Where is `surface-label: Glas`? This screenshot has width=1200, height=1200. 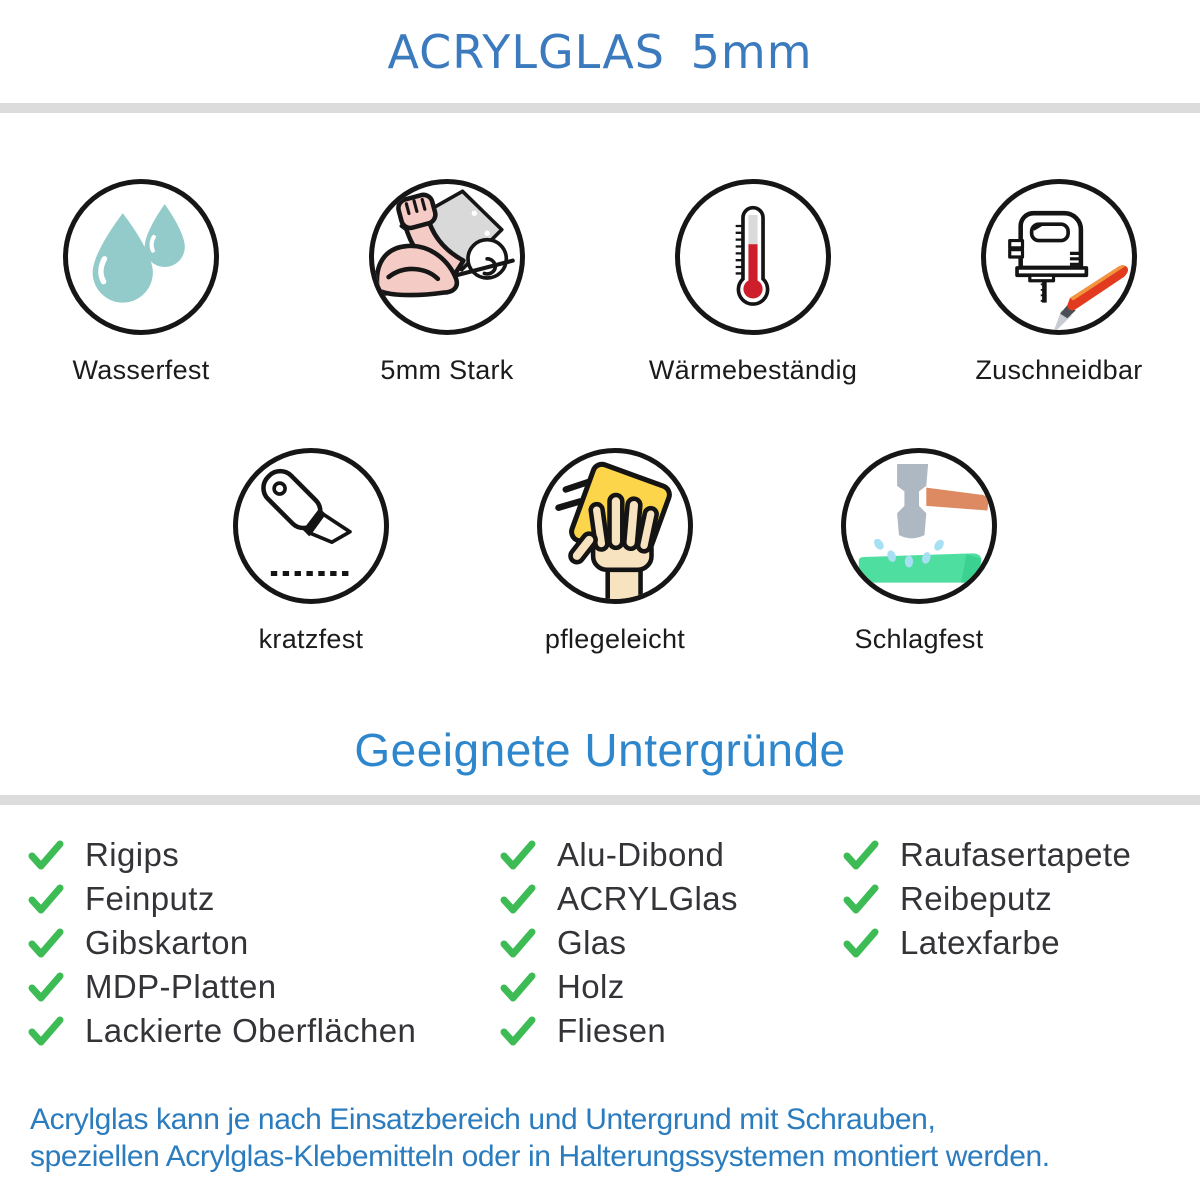 surface-label: Glas is located at coordinates (592, 942).